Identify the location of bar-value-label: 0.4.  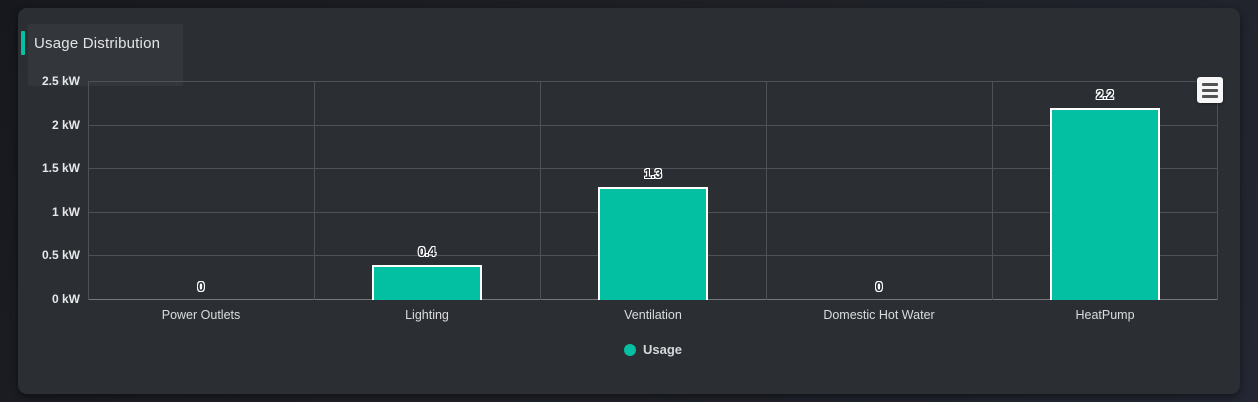
(427, 252).